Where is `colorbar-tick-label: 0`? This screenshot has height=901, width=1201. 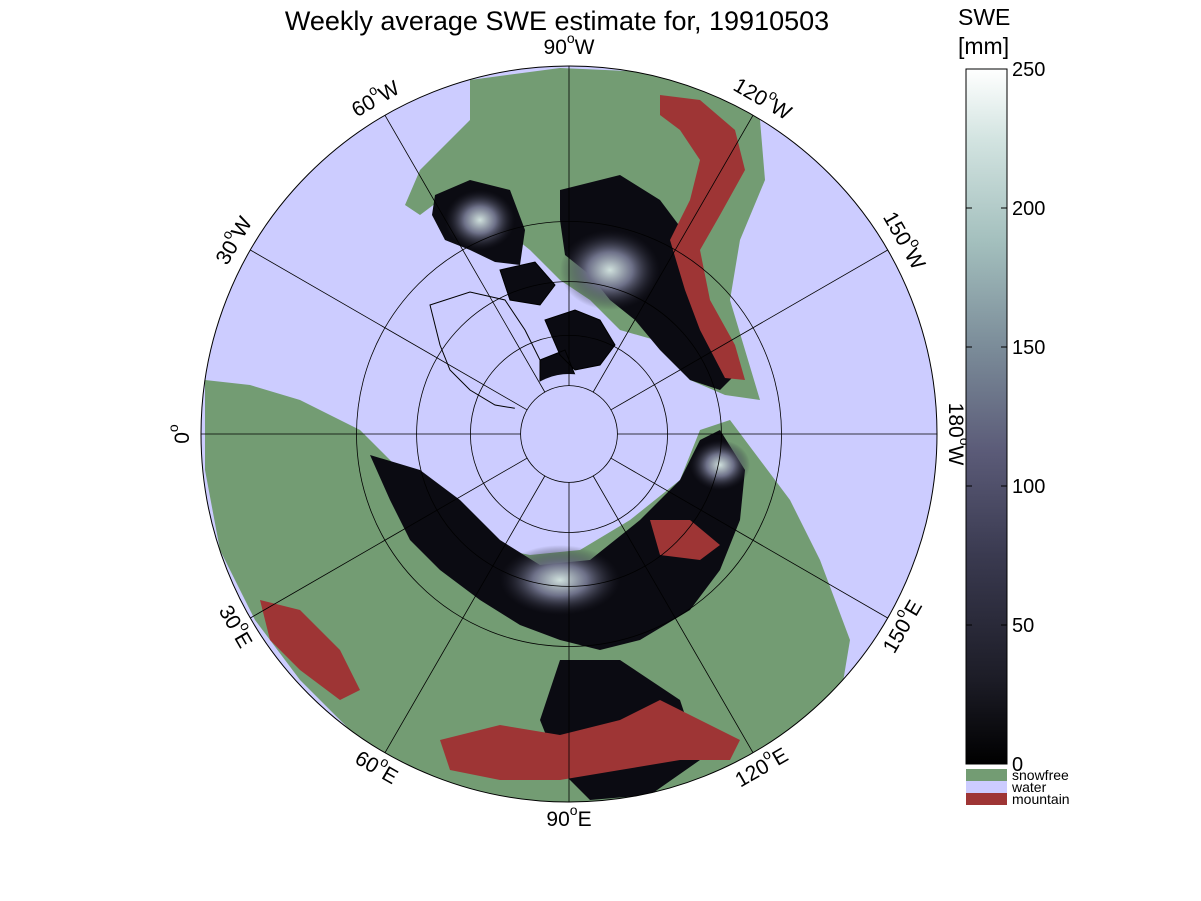
colorbar-tick-label: 0 is located at coordinates (1017, 765).